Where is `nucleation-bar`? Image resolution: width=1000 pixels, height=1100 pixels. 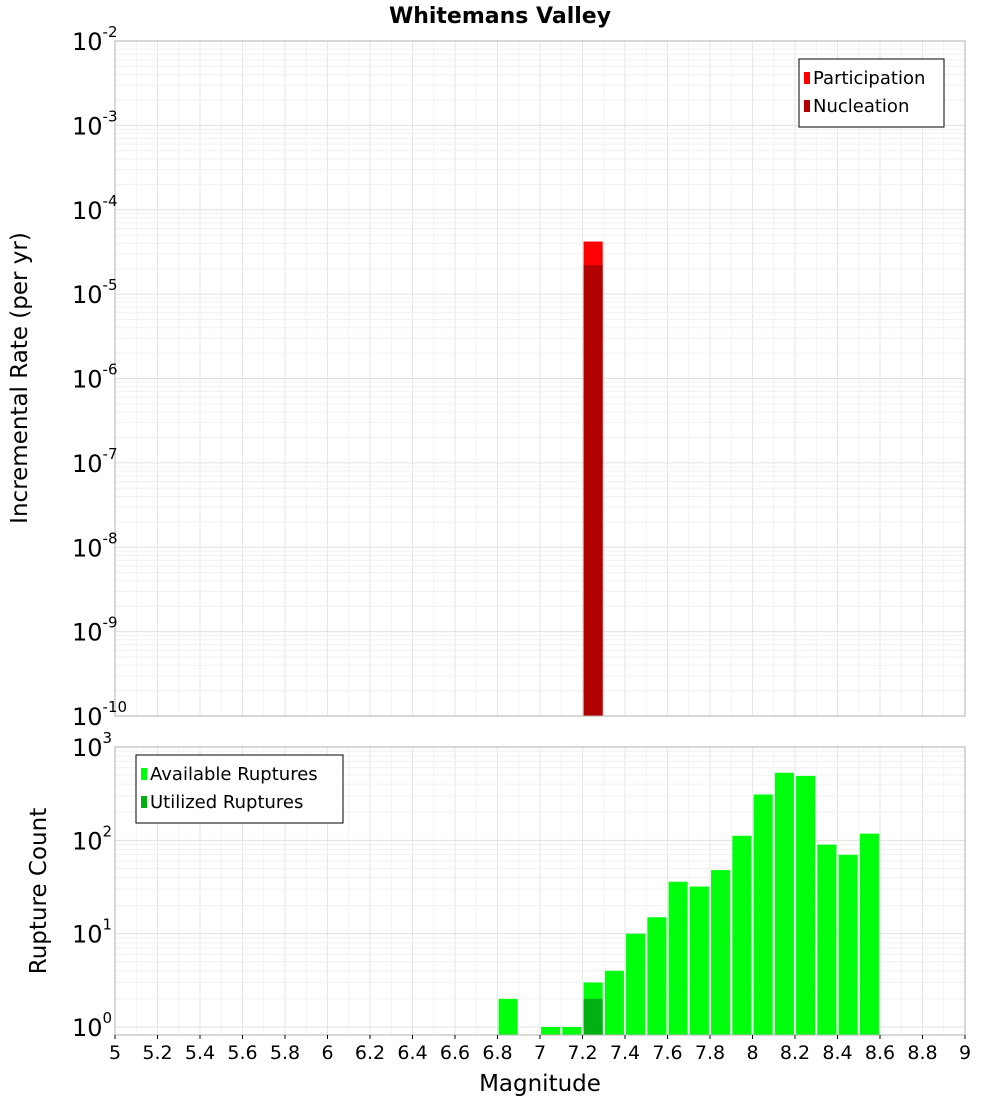
nucleation-bar is located at coordinates (593, 490).